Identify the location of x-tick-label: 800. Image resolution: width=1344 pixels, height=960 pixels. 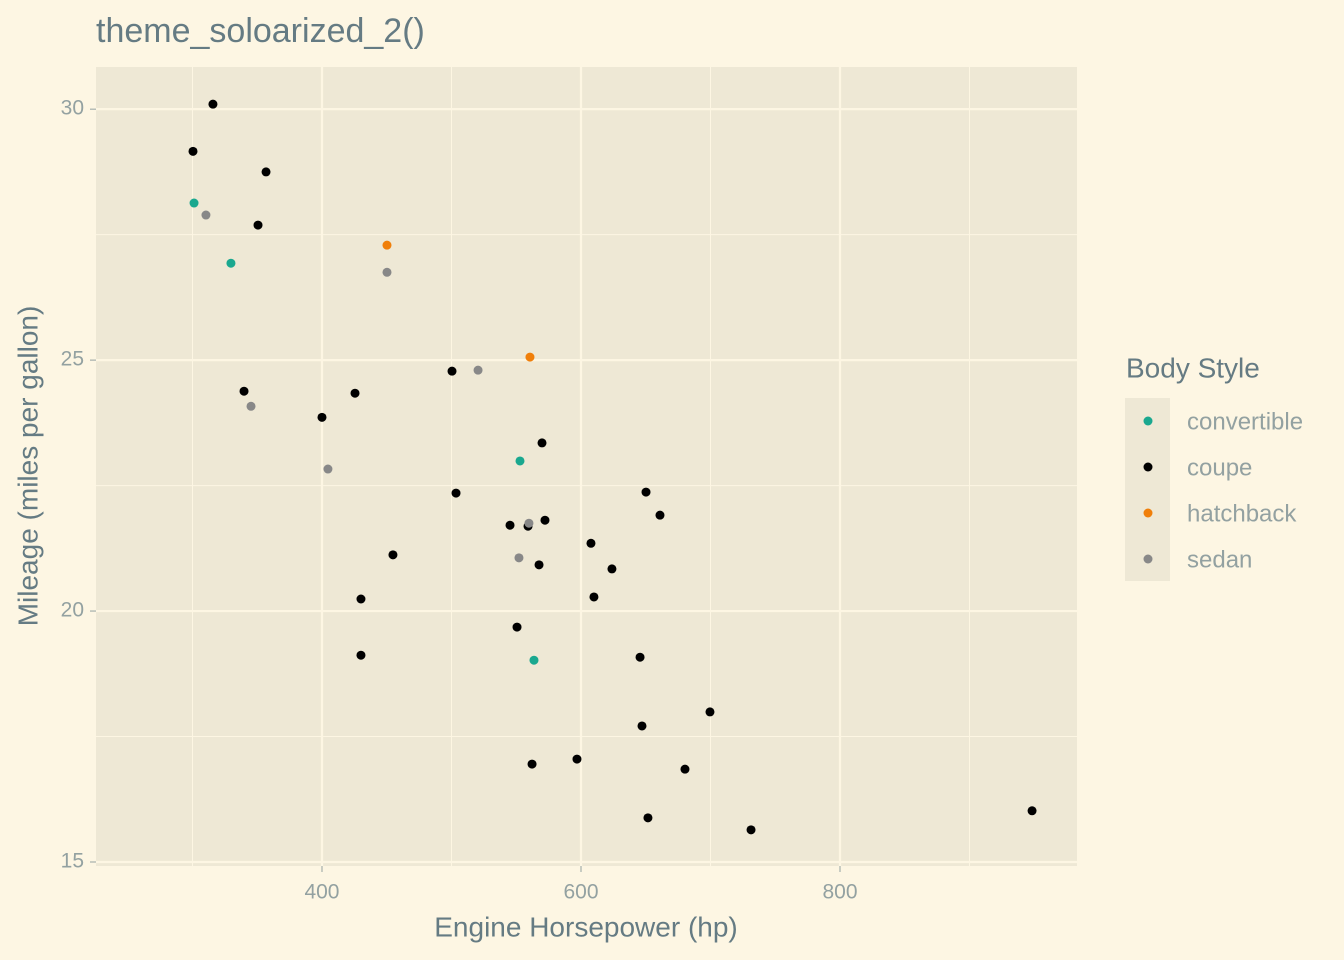
(839, 892).